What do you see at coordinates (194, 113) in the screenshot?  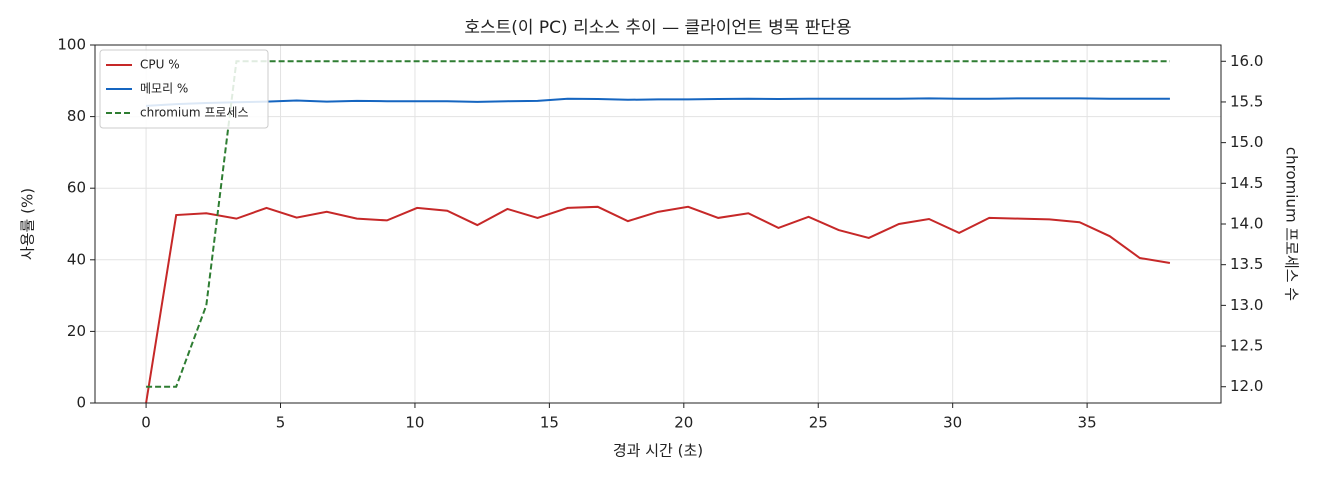 I see `legend-label: chromium 프로세스` at bounding box center [194, 113].